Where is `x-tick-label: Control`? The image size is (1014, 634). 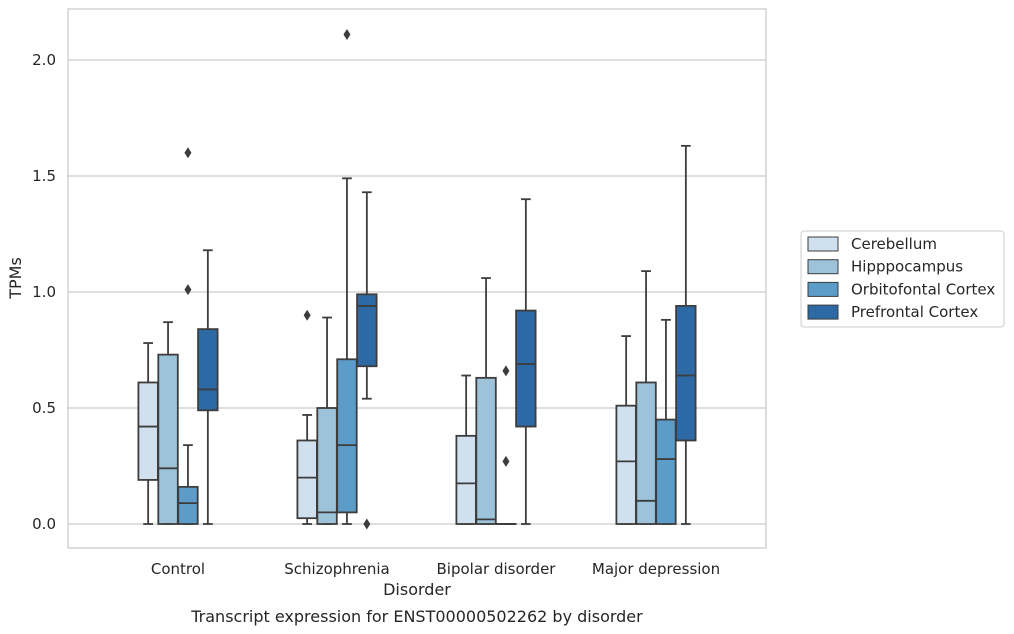
x-tick-label: Control is located at coordinates (178, 569).